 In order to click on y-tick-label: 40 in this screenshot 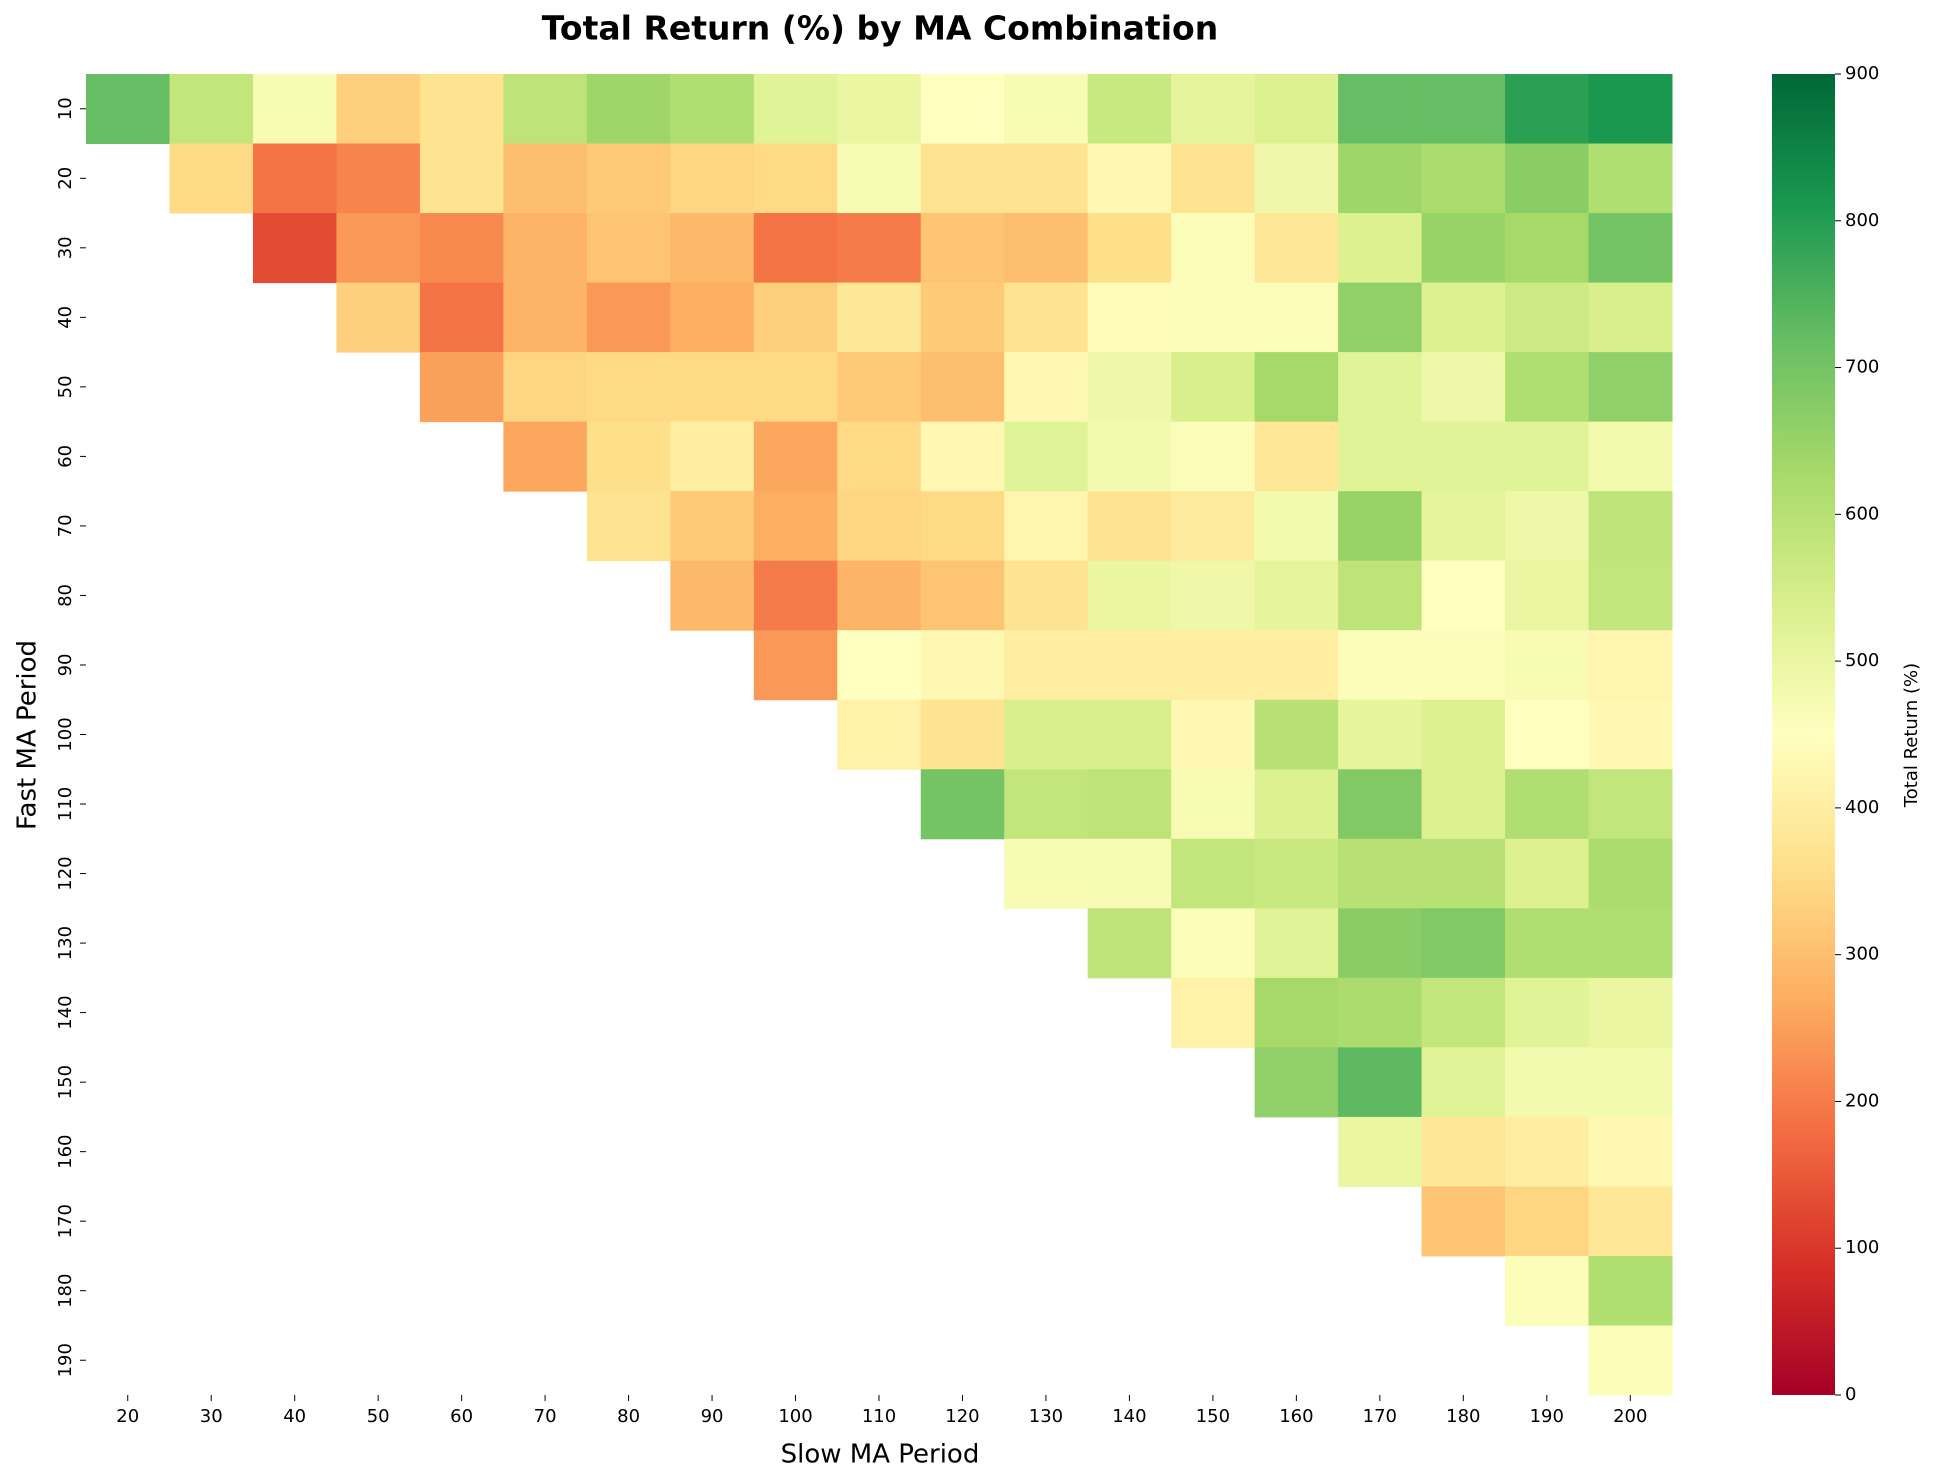, I will do `click(65, 317)`.